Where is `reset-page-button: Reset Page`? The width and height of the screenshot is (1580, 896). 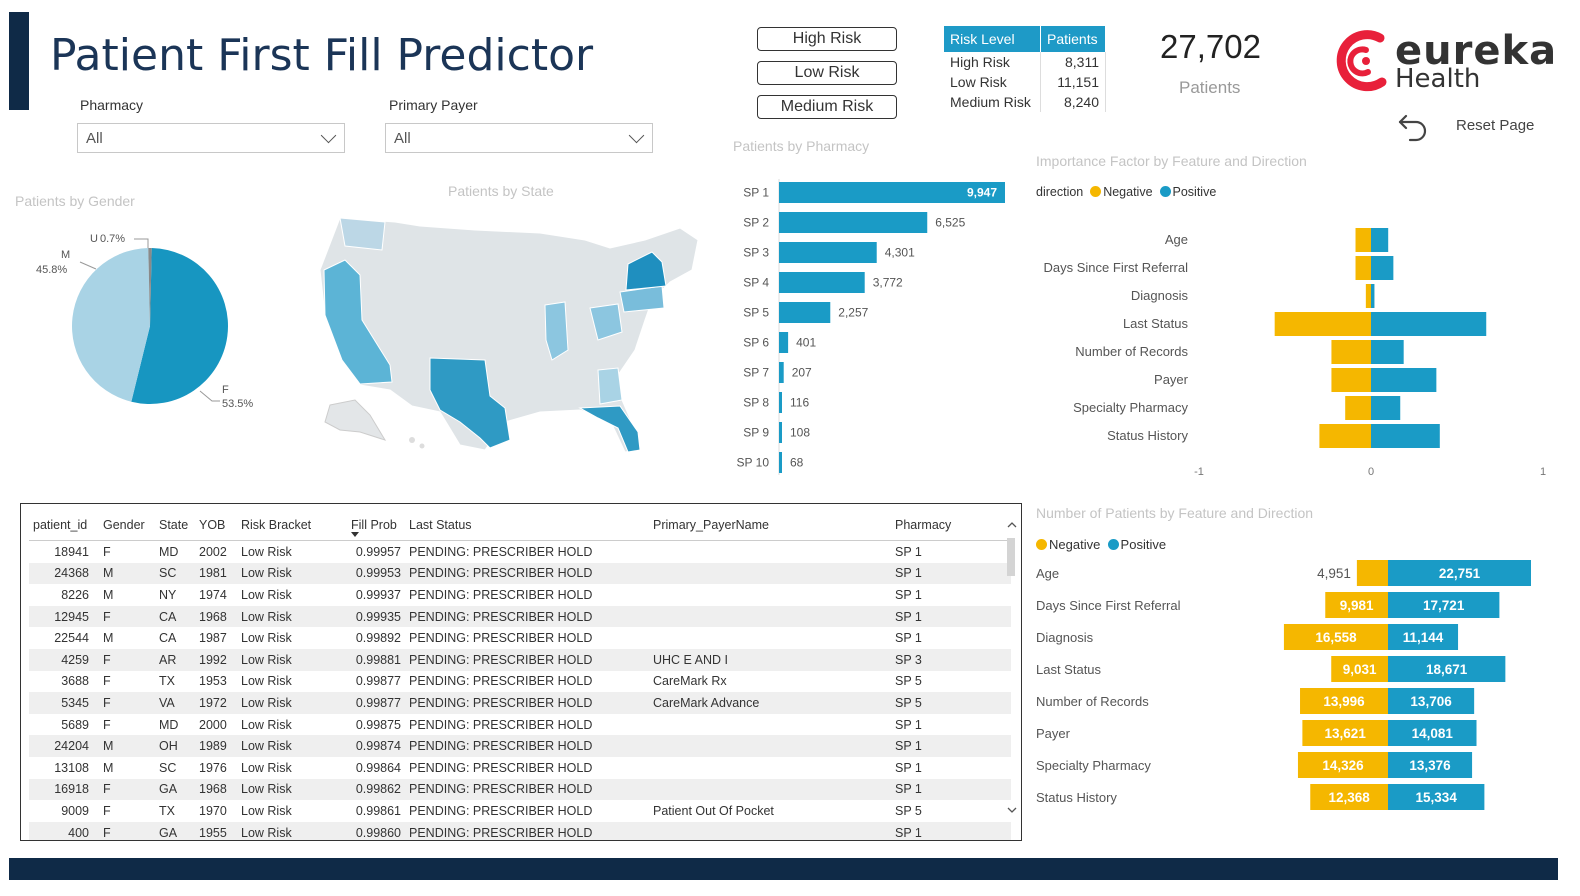
reset-page-button: Reset Page is located at coordinates (1495, 125).